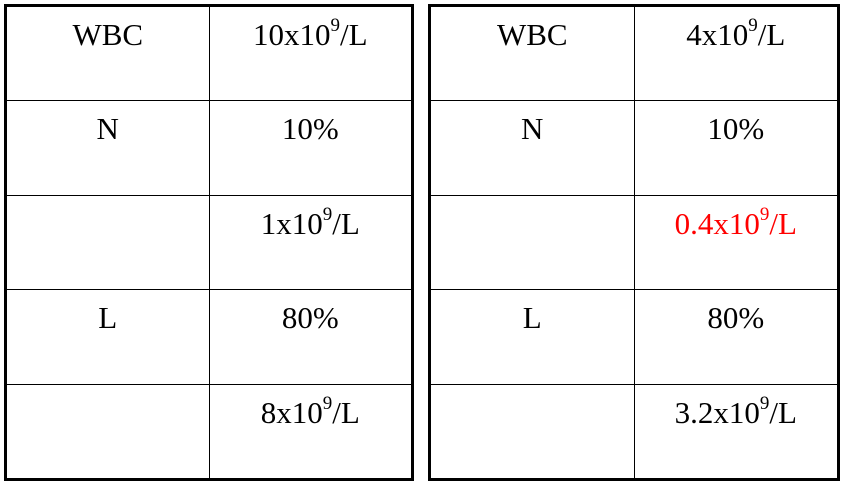  I want to click on table-row: 3.2x109/L, so click(634, 432).